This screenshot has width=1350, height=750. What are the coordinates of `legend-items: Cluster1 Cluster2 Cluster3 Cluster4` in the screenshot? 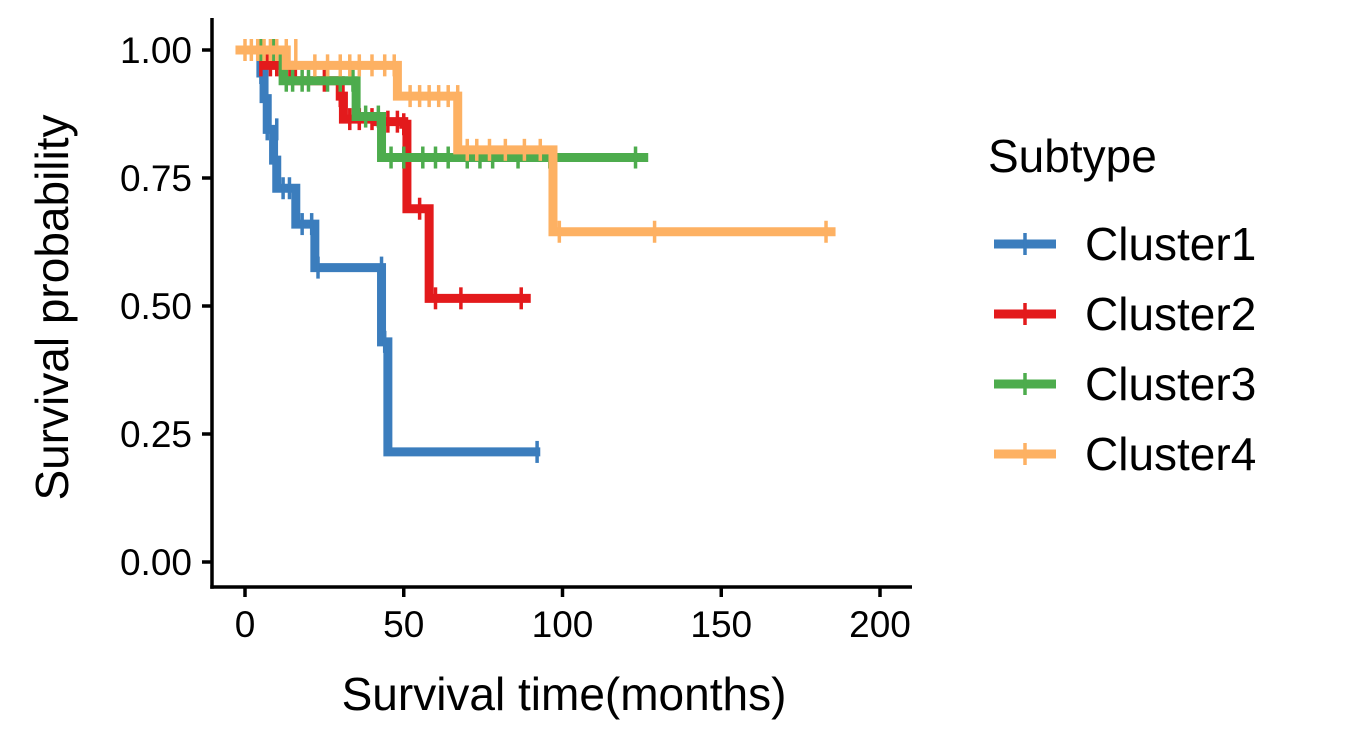 It's located at (1125, 349).